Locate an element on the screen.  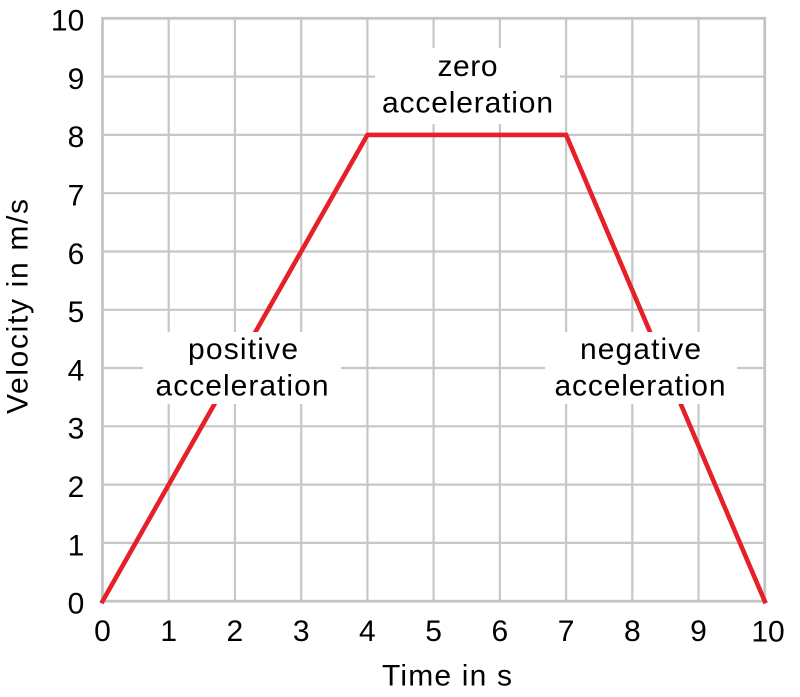
svg-text: Velocity in m/s is located at coordinates (18, 306).